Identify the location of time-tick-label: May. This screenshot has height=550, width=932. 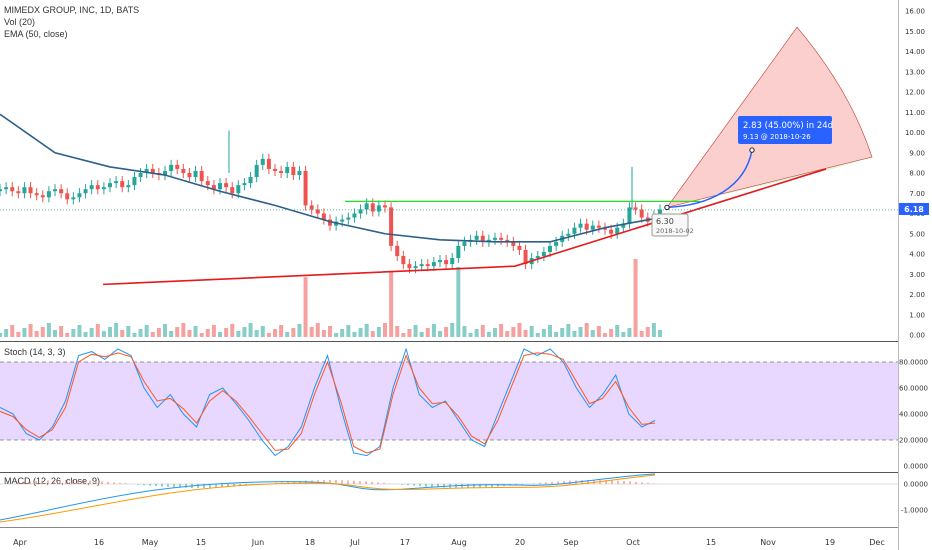
(150, 542).